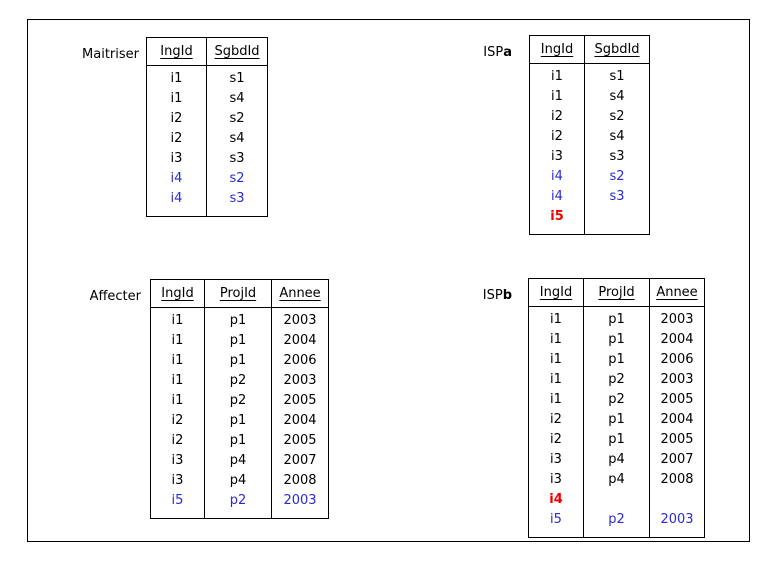 Image resolution: width=774 pixels, height=565 pixels. I want to click on table-body: i1 s1 i1 s4 i2 s2 i2 s4 i3 s3 i4 s2 i4 s3, so click(207, 141).